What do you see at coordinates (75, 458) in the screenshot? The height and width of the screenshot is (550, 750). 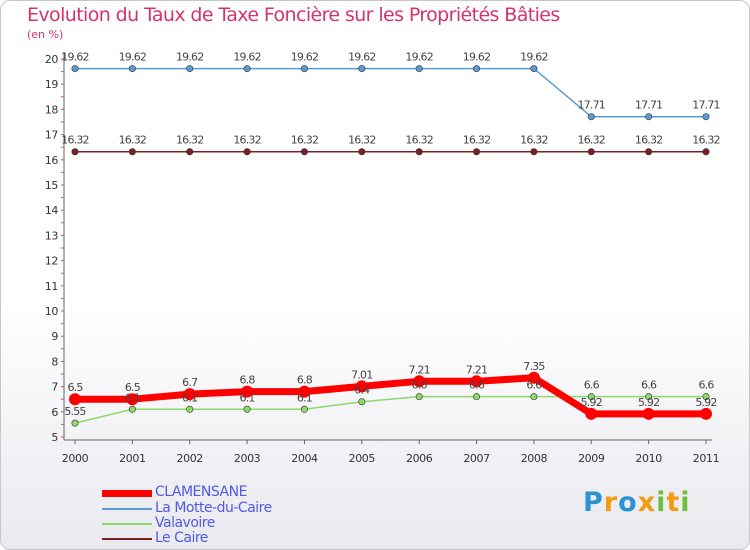 I see `x-tick-label: 2000` at bounding box center [75, 458].